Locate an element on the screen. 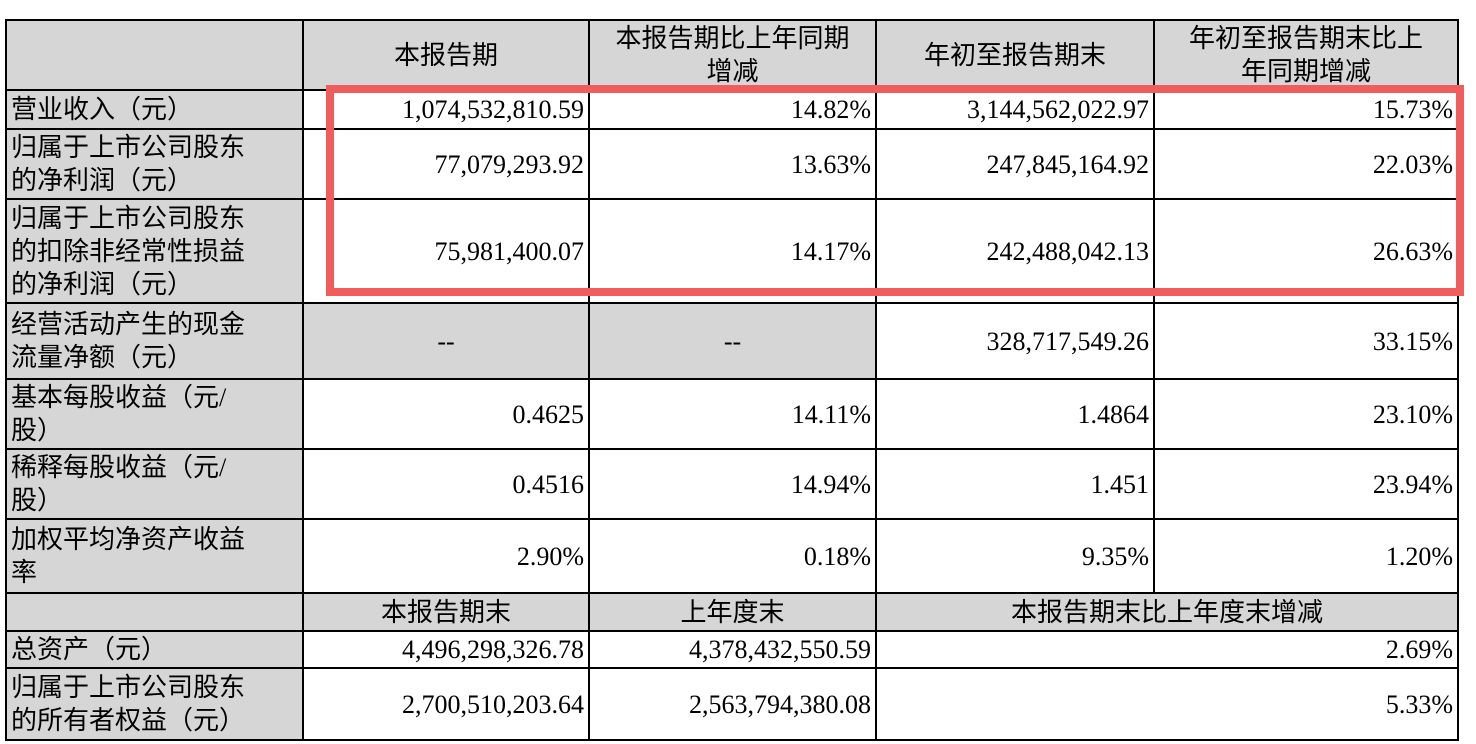 This screenshot has height=744, width=1476. cell-value: 2,563,794,380.08 is located at coordinates (732, 704).